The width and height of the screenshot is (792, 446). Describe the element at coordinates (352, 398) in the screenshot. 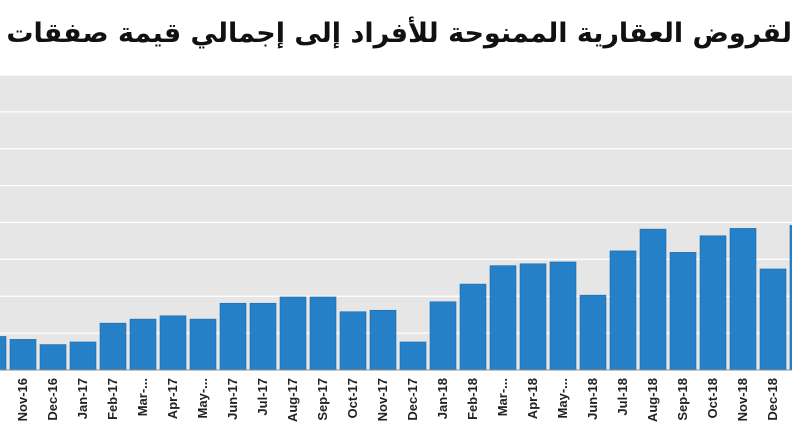

I see `x-tick-label: Oct-17` at that location.